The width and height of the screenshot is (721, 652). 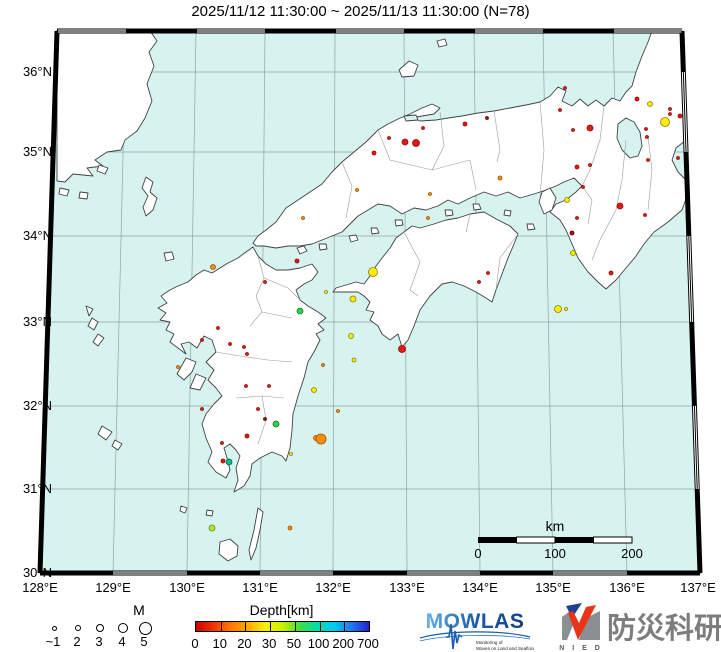 I want to click on goto-islands, so click(x=95, y=326).